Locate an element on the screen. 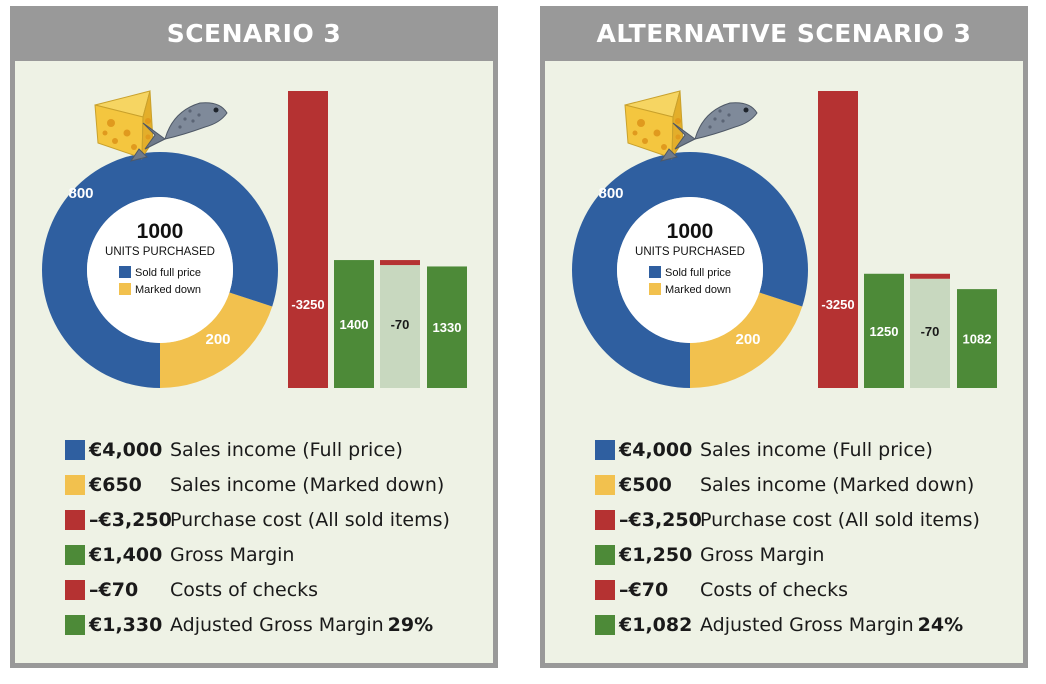 The height and width of the screenshot is (684, 1046). fish-icon is located at coordinates (178, 132).